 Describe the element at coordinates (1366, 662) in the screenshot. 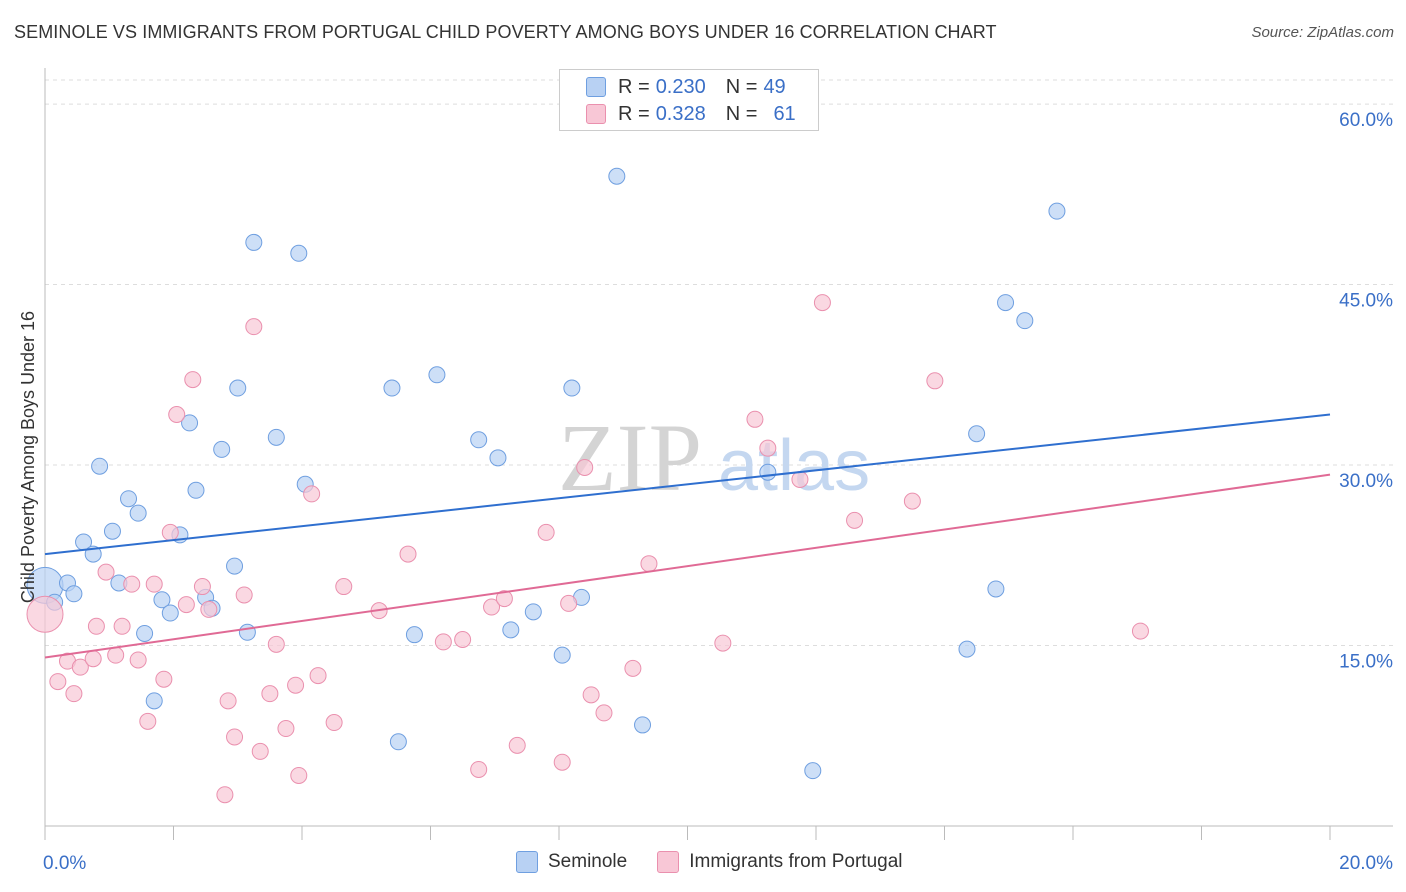

I see `y-tick-label: 15.0%` at that location.